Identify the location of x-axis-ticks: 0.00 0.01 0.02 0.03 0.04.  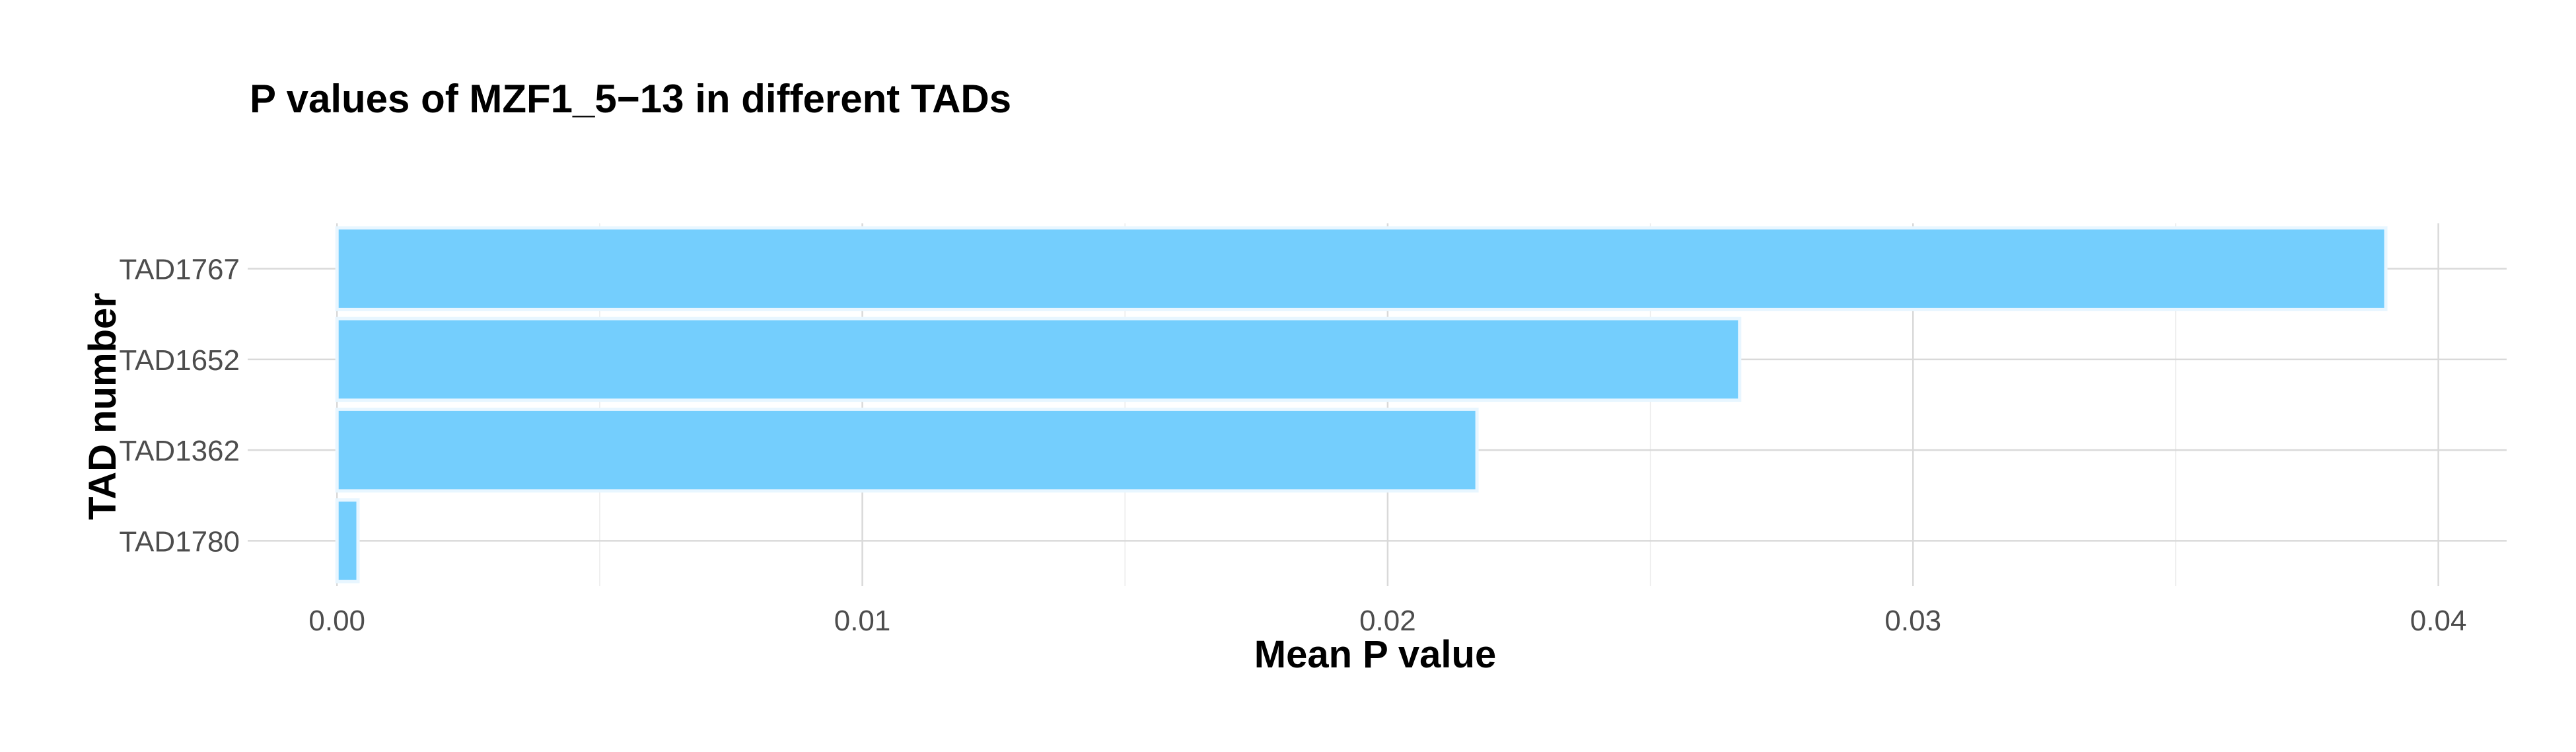
(1387, 621).